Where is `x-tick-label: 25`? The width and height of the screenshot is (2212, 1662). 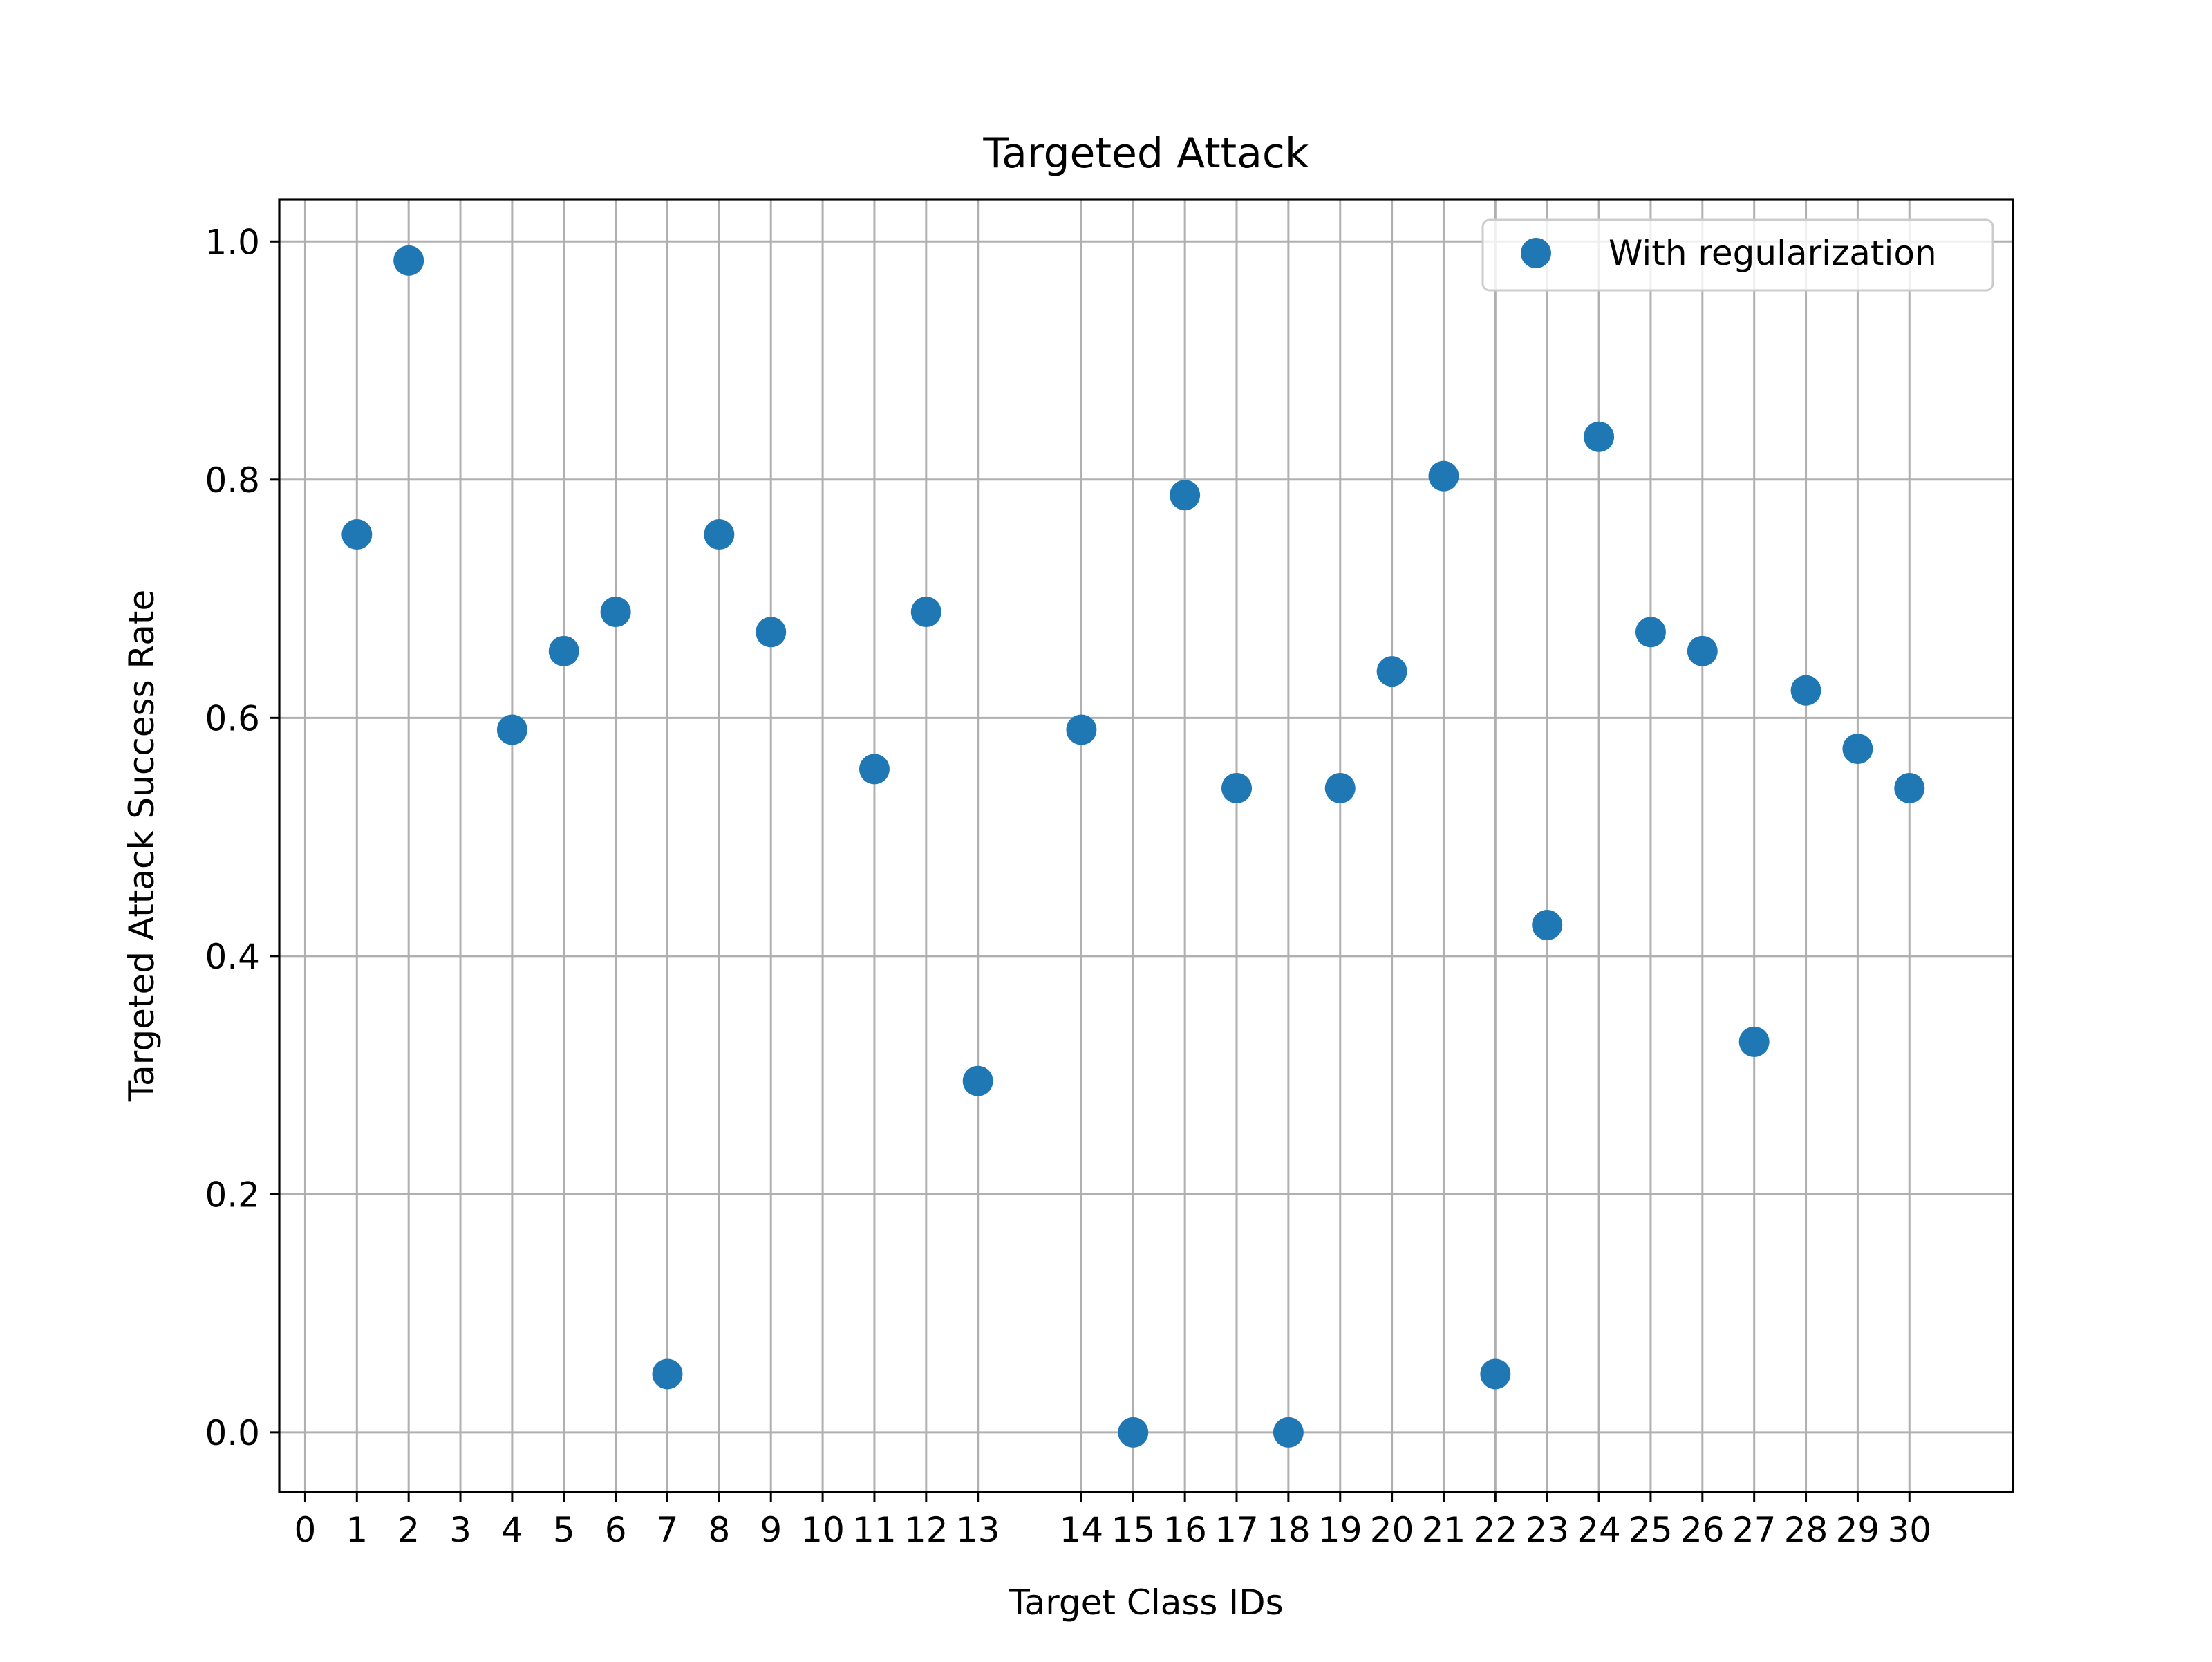 x-tick-label: 25 is located at coordinates (1651, 1530).